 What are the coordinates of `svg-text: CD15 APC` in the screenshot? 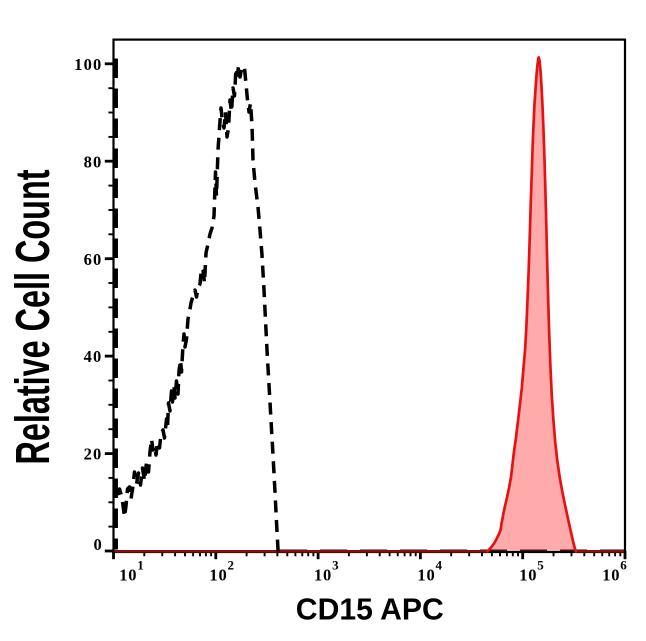 It's located at (370, 608).